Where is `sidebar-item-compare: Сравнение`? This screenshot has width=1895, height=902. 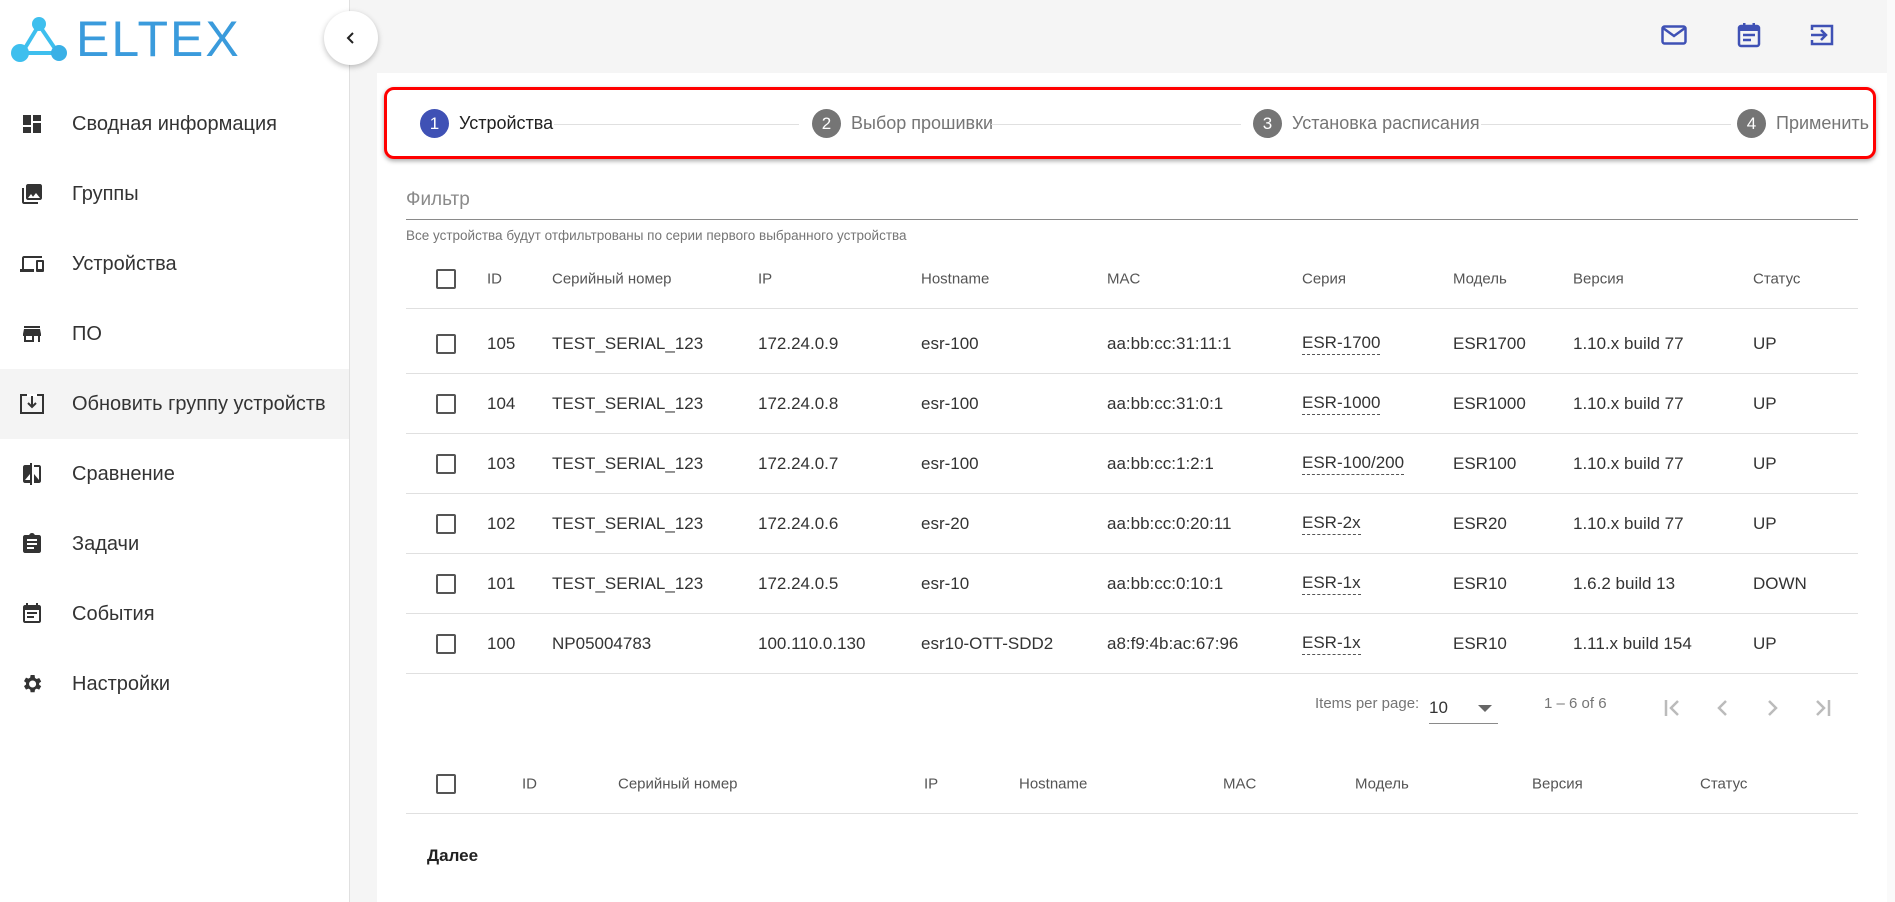
sidebar-item-compare: Сравнение is located at coordinates (174, 474).